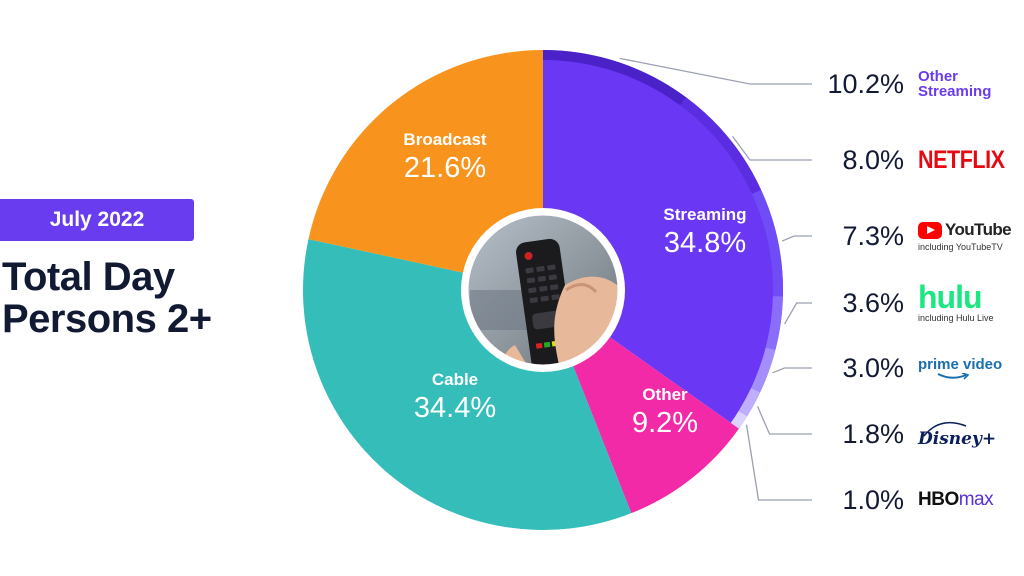 The height and width of the screenshot is (576, 1024). What do you see at coordinates (873, 499) in the screenshot?
I see `legend-pct-hbomax: 1.0%` at bounding box center [873, 499].